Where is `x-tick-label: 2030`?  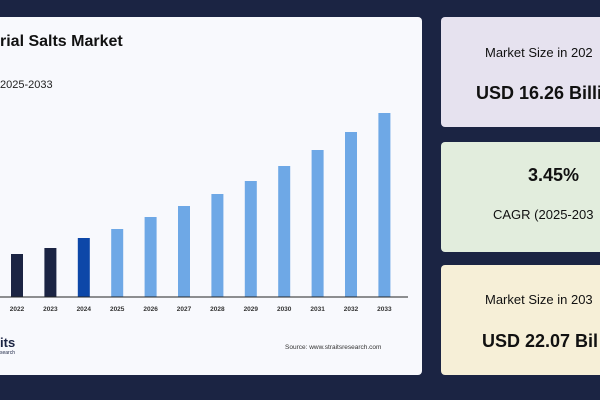
x-tick-label: 2030 is located at coordinates (284, 309).